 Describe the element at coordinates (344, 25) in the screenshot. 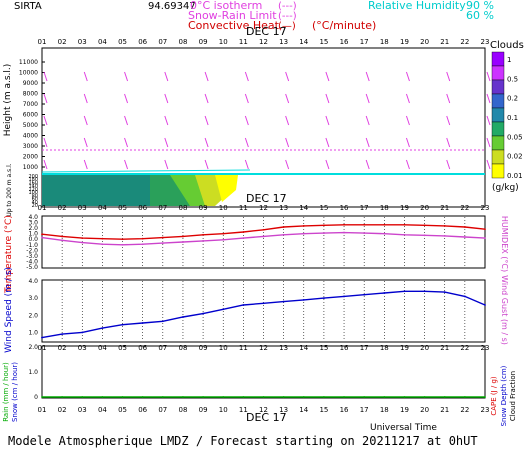

I see `legend-convective-unit: (°C/minute)` at that location.